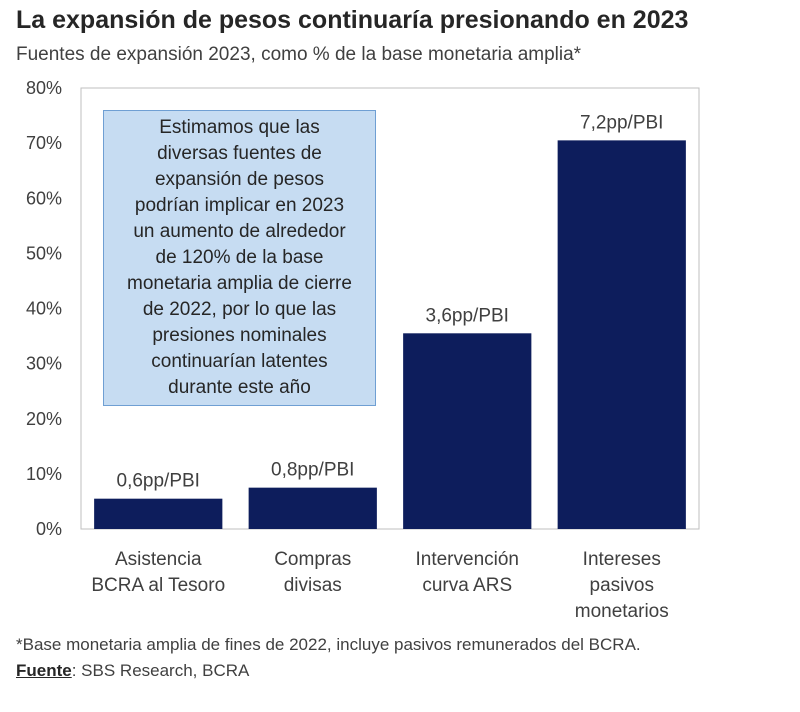 This screenshot has height=712, width=800. Describe the element at coordinates (467, 315) in the screenshot. I see `bar-data-label: 3,6pp/PBI` at that location.